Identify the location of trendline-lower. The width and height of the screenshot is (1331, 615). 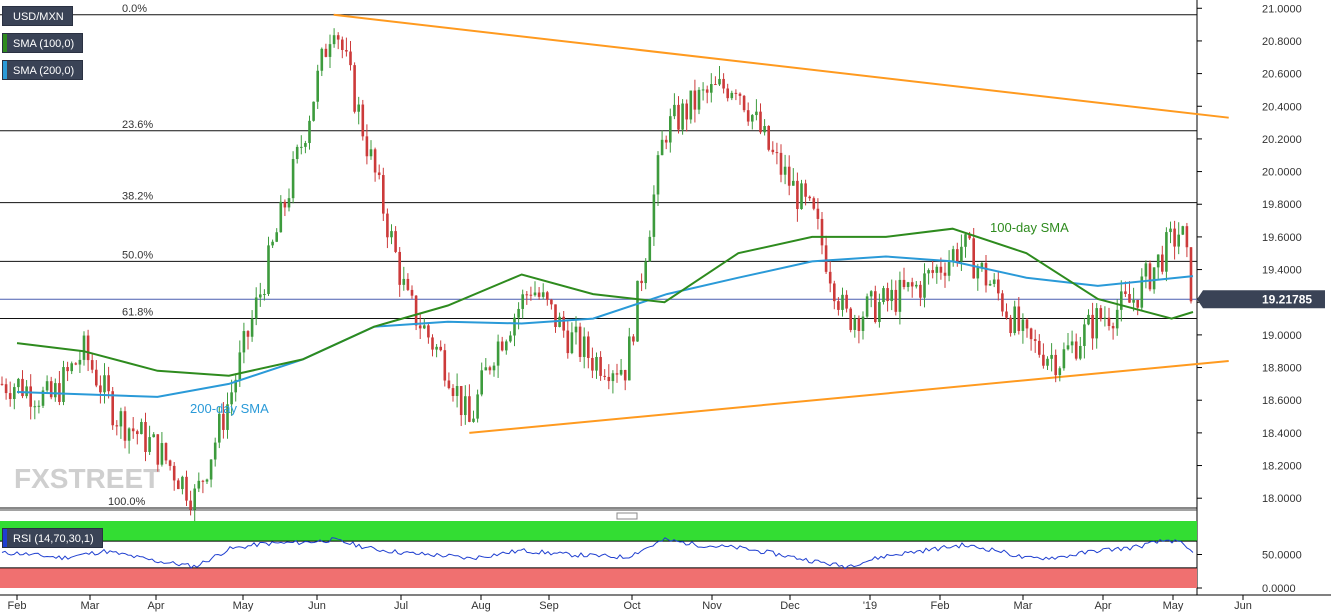
(849, 397).